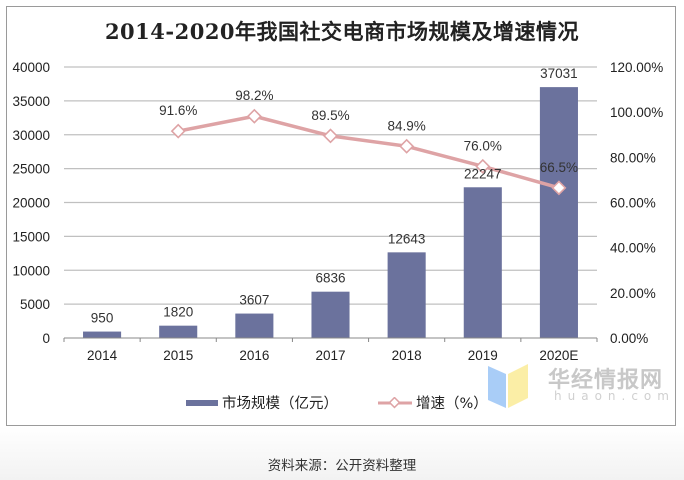 The height and width of the screenshot is (480, 684). I want to click on y-left-tick-label: 30000, so click(31, 135).